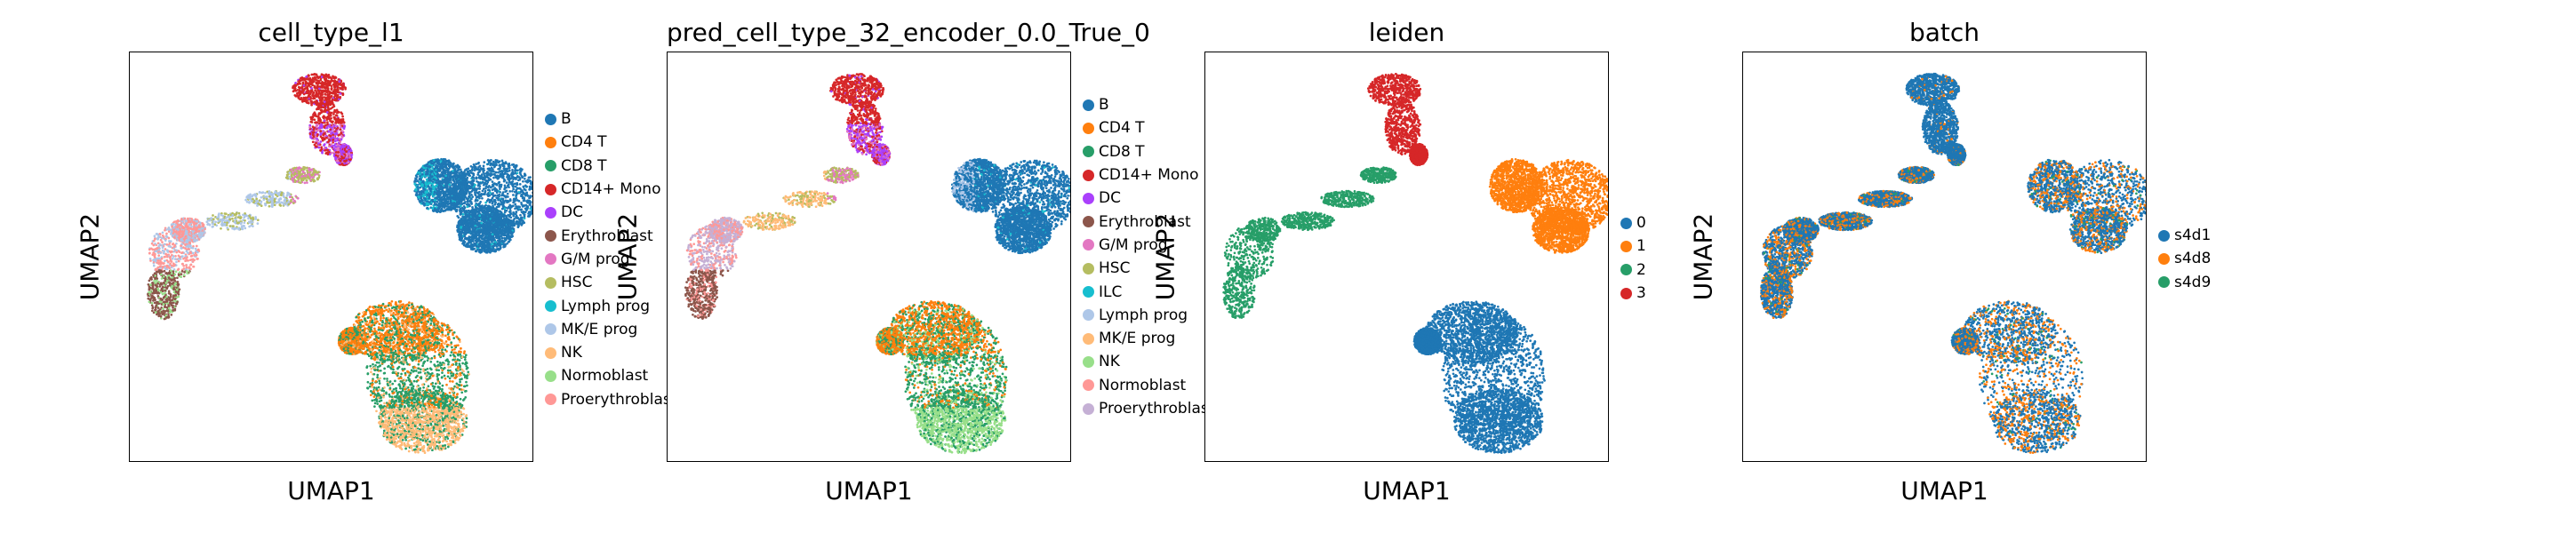 The width and height of the screenshot is (2576, 533). I want to click on legend-label: 1, so click(1641, 246).